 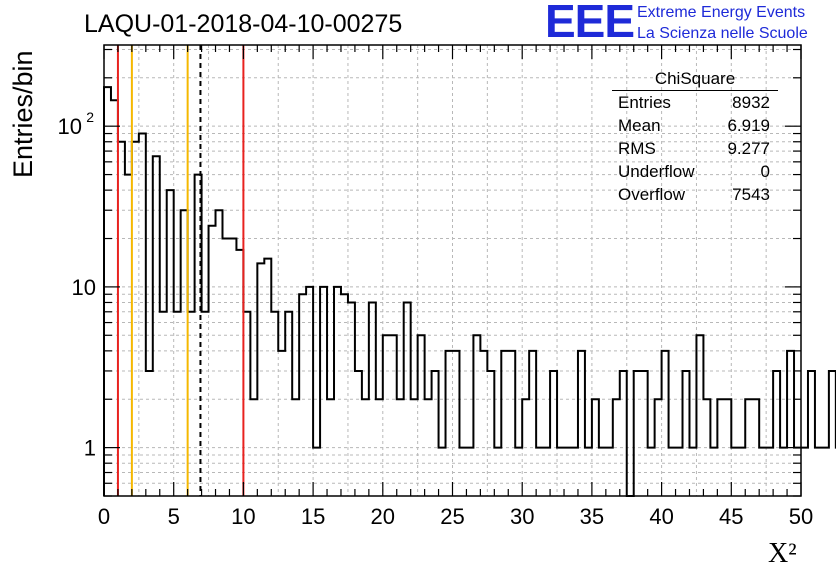 I want to click on x-tick-label: 20, so click(x=383, y=516).